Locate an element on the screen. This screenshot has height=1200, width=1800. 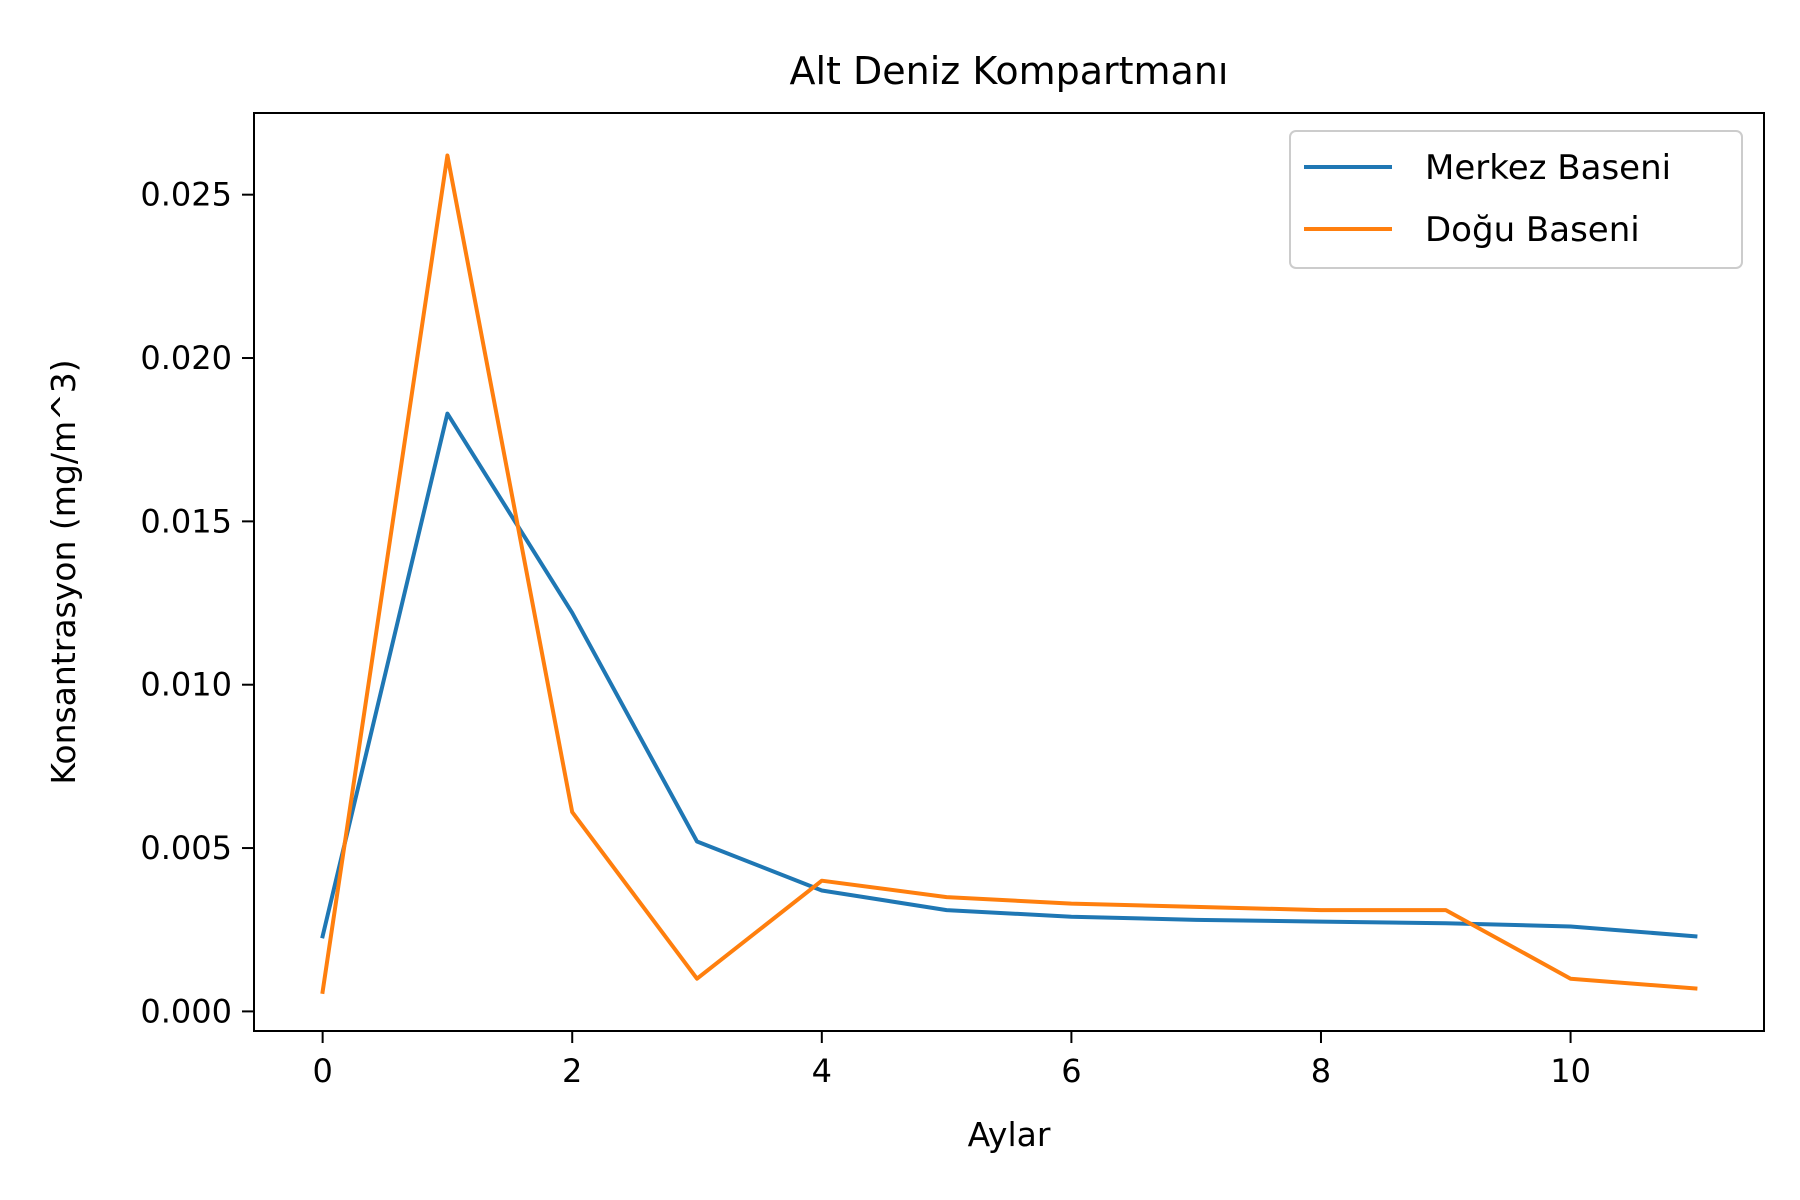
x-tick-label: 4 is located at coordinates (822, 1071).